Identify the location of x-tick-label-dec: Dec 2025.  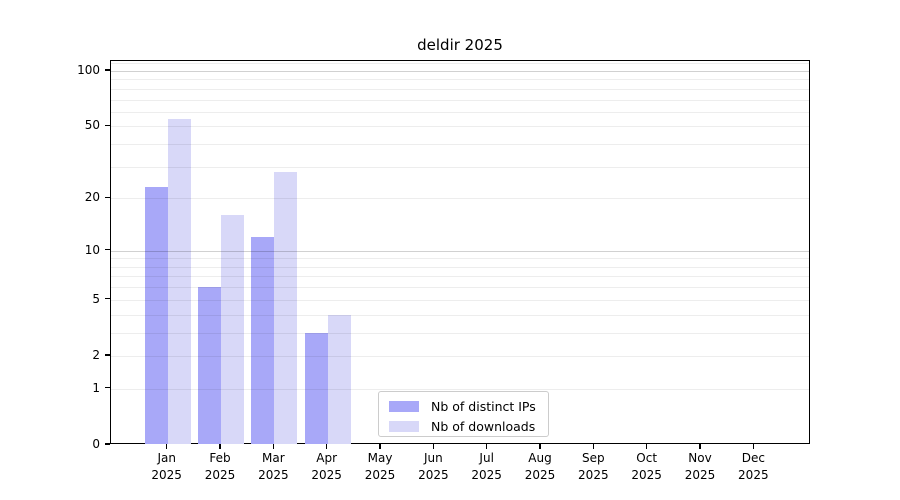
(753, 466).